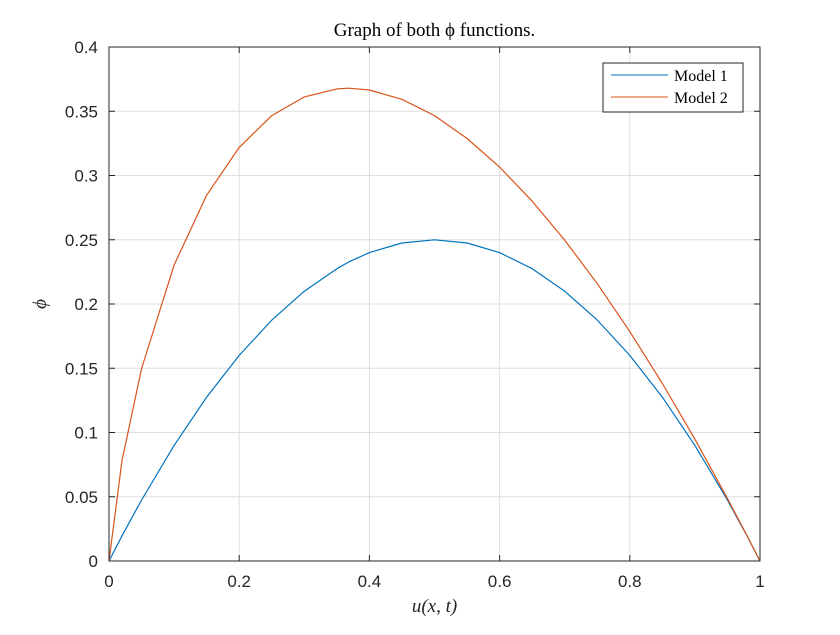  Describe the element at coordinates (500, 581) in the screenshot. I see `x-tick-label: 0.6` at that location.